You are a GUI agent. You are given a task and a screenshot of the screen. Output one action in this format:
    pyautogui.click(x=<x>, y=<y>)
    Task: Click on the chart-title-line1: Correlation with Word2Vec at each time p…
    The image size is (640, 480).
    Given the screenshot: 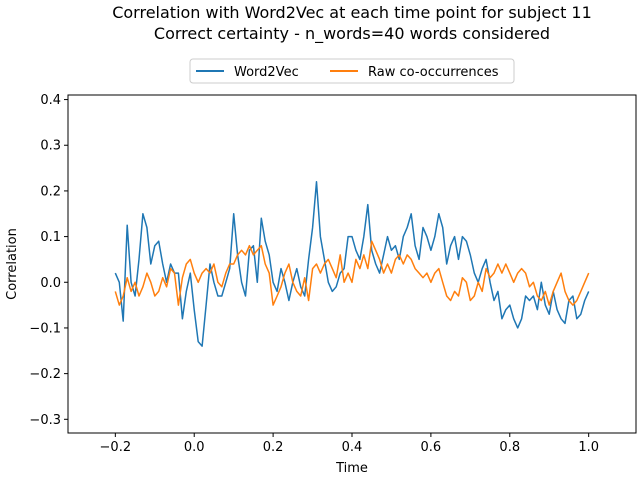 What is the action you would take?
    pyautogui.click(x=352, y=12)
    